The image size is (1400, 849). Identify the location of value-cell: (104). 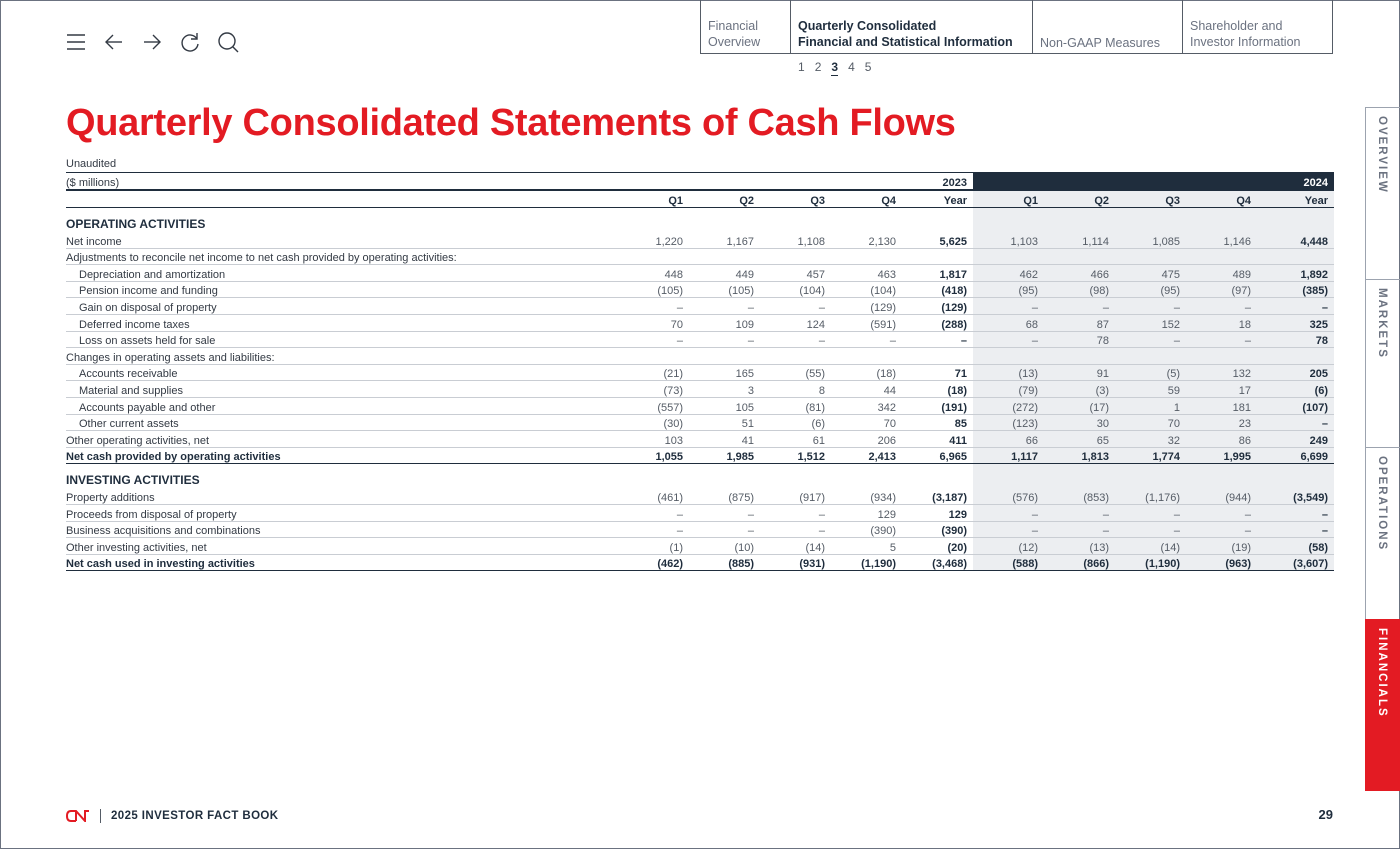
(795, 290).